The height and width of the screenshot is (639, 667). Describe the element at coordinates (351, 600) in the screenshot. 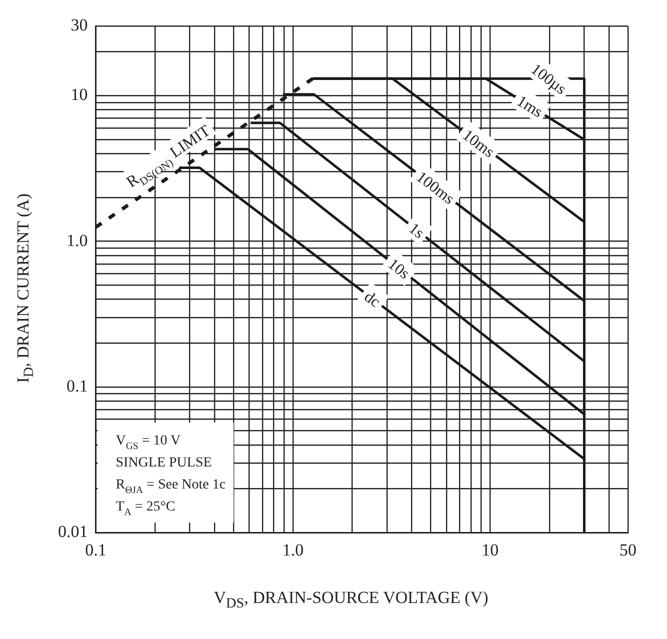

I see `x-axis-title: V$_{DS}$, DRAIN-SOURCE VOLTAGE (V)` at that location.